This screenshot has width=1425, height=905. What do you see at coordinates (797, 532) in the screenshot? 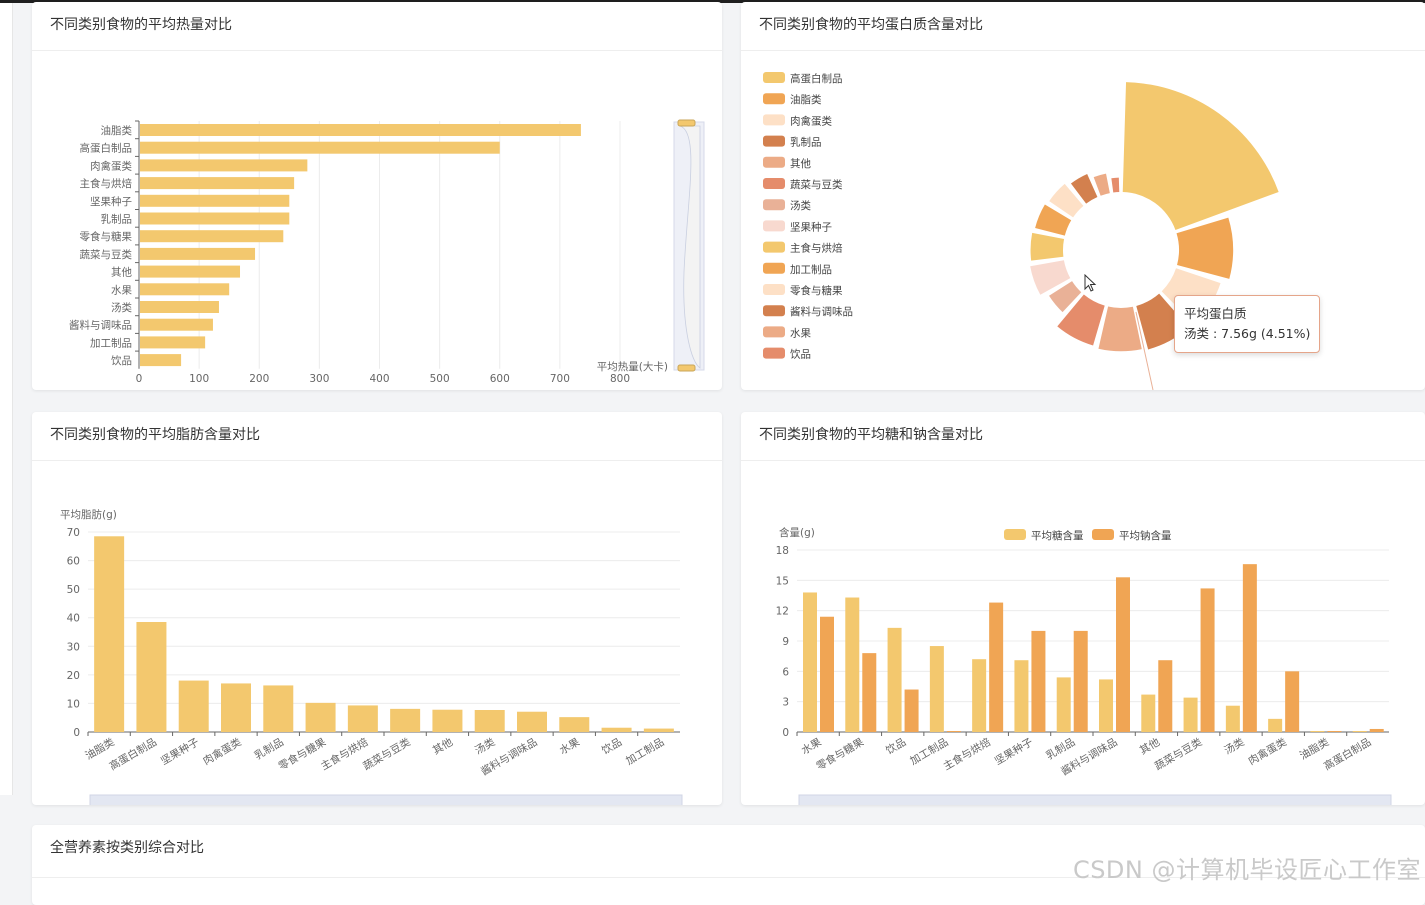
I see `y-axis-title: 含量(g)` at bounding box center [797, 532].